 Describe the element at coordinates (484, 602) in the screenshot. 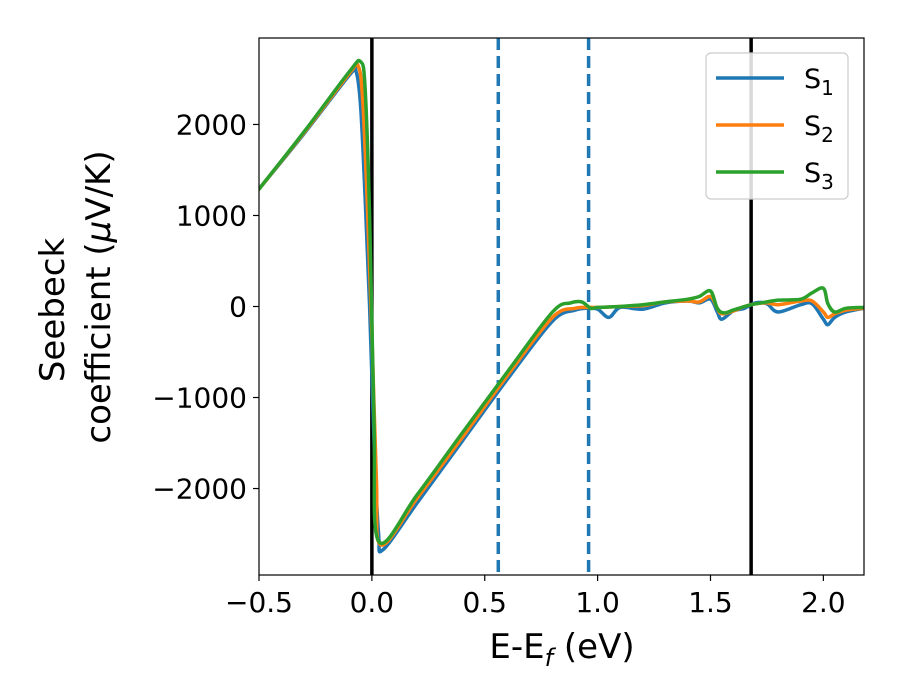

I see `x-tick-label: 0.5` at that location.